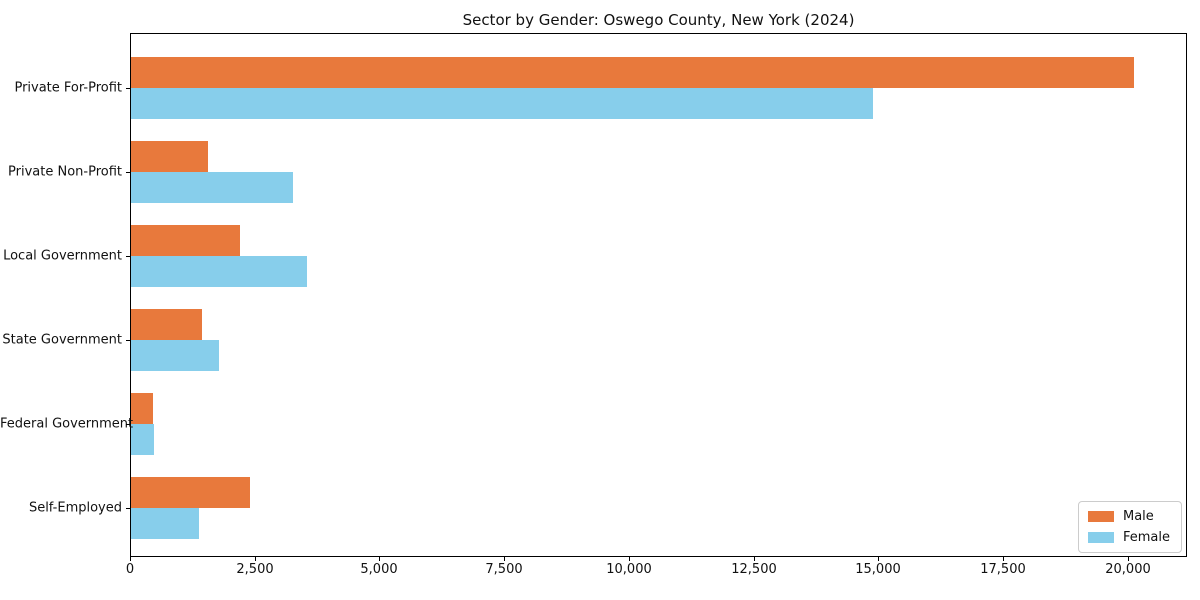 Image resolution: width=1200 pixels, height=600 pixels. I want to click on bar-male-federal-government, so click(142, 408).